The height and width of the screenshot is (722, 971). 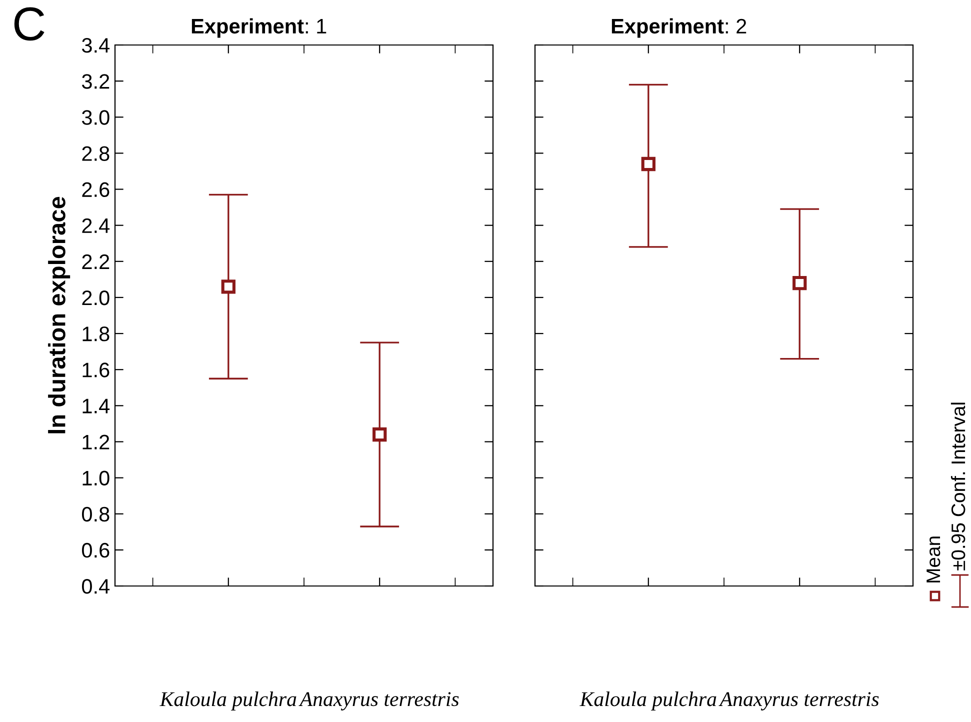 What do you see at coordinates (59, 315) in the screenshot?
I see `y-axis-title: ln duration explorace` at bounding box center [59, 315].